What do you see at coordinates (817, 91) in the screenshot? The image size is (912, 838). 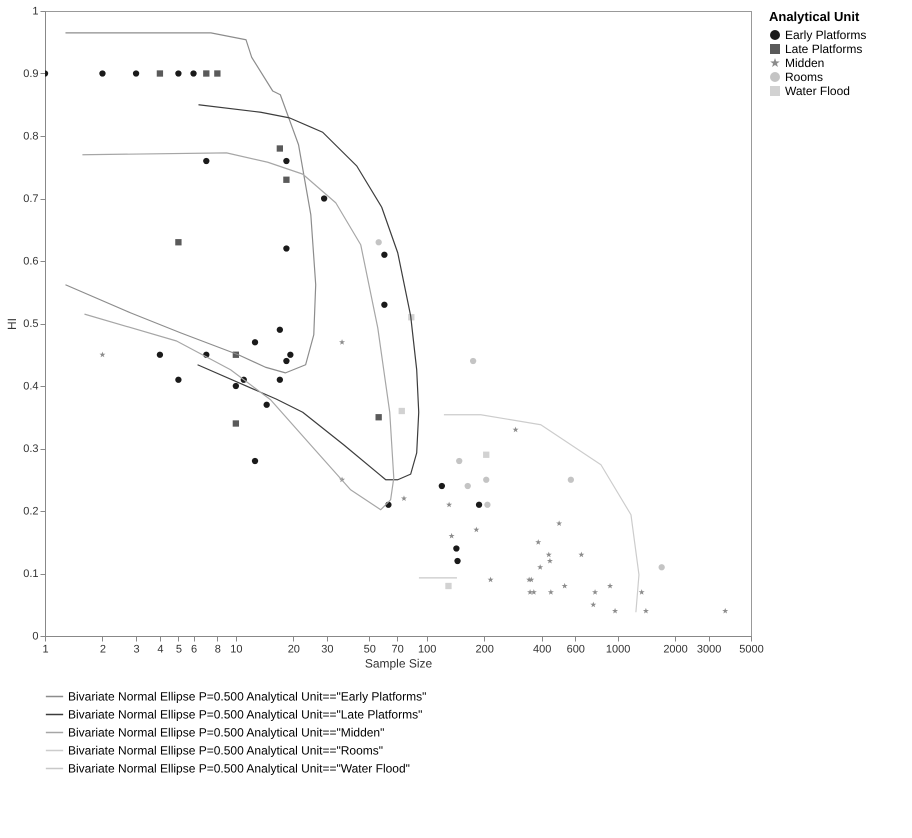 I see `legend-label: Water Flood` at bounding box center [817, 91].